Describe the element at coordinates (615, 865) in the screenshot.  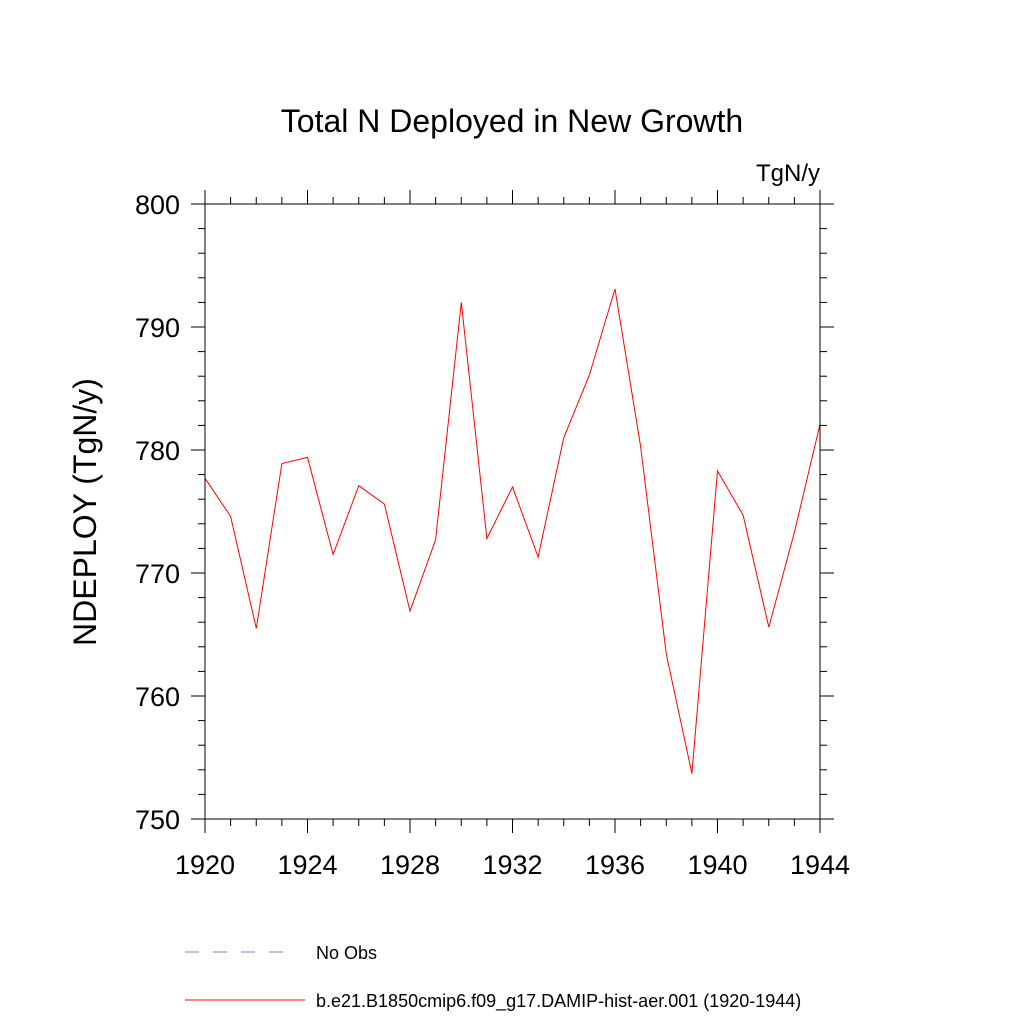
I see `x-tick-label: 1936` at that location.